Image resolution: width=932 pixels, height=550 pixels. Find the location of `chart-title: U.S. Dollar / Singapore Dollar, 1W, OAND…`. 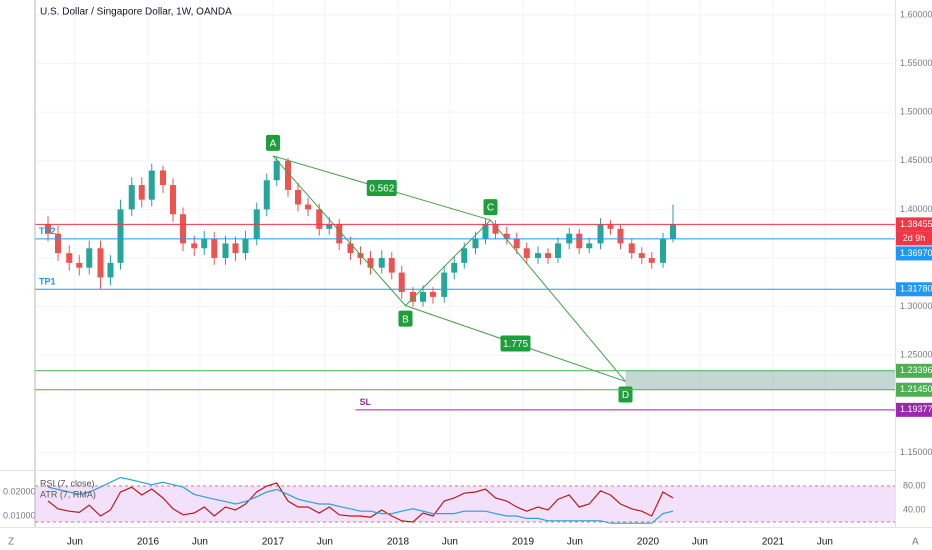

chart-title: U.S. Dollar / Singapore Dollar, 1W, OAND… is located at coordinates (136, 12).